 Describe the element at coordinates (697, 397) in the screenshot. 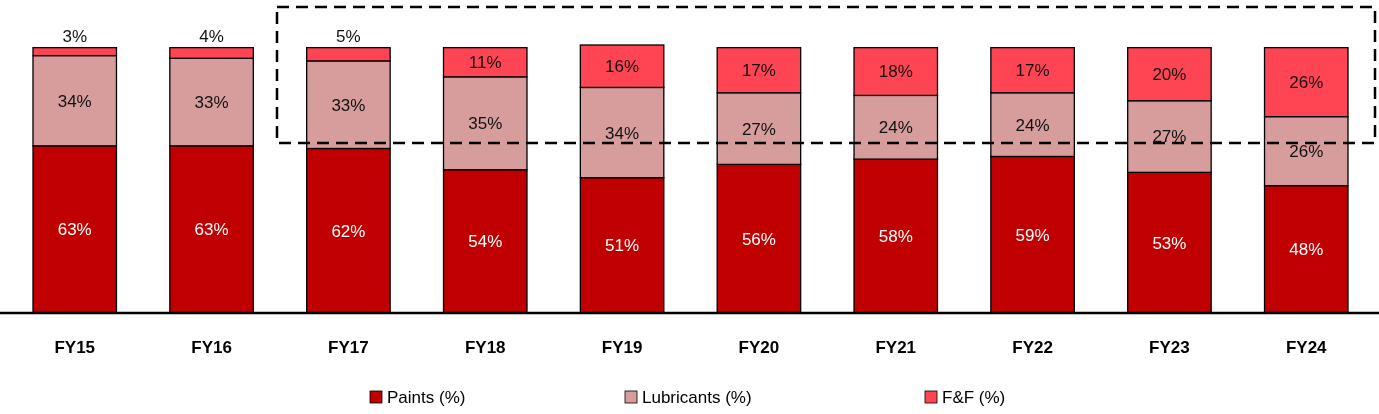

I see `legend-label: Lubricants (%)` at that location.